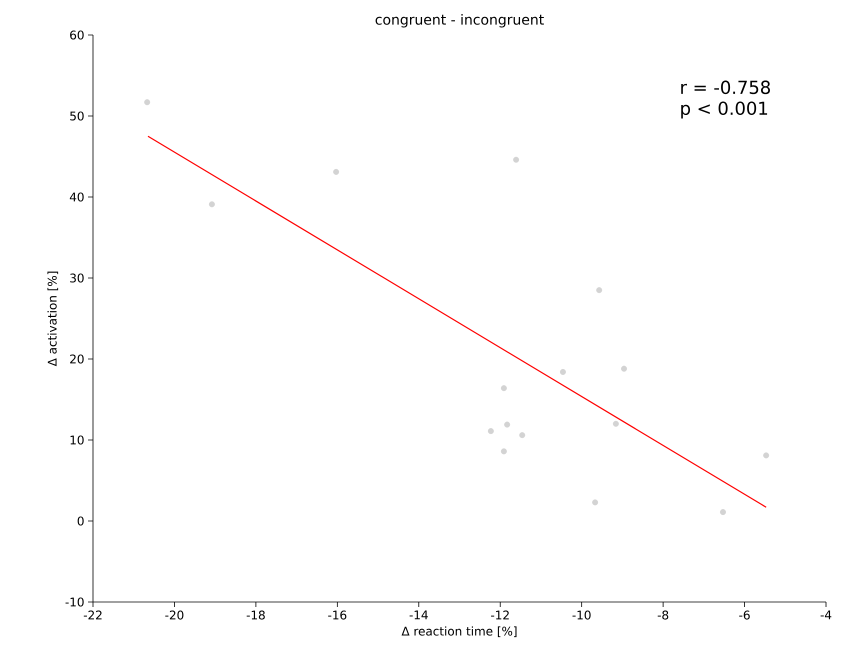 Image resolution: width=844 pixels, height=663 pixels. I want to click on x-tick-label: -14, so click(419, 615).